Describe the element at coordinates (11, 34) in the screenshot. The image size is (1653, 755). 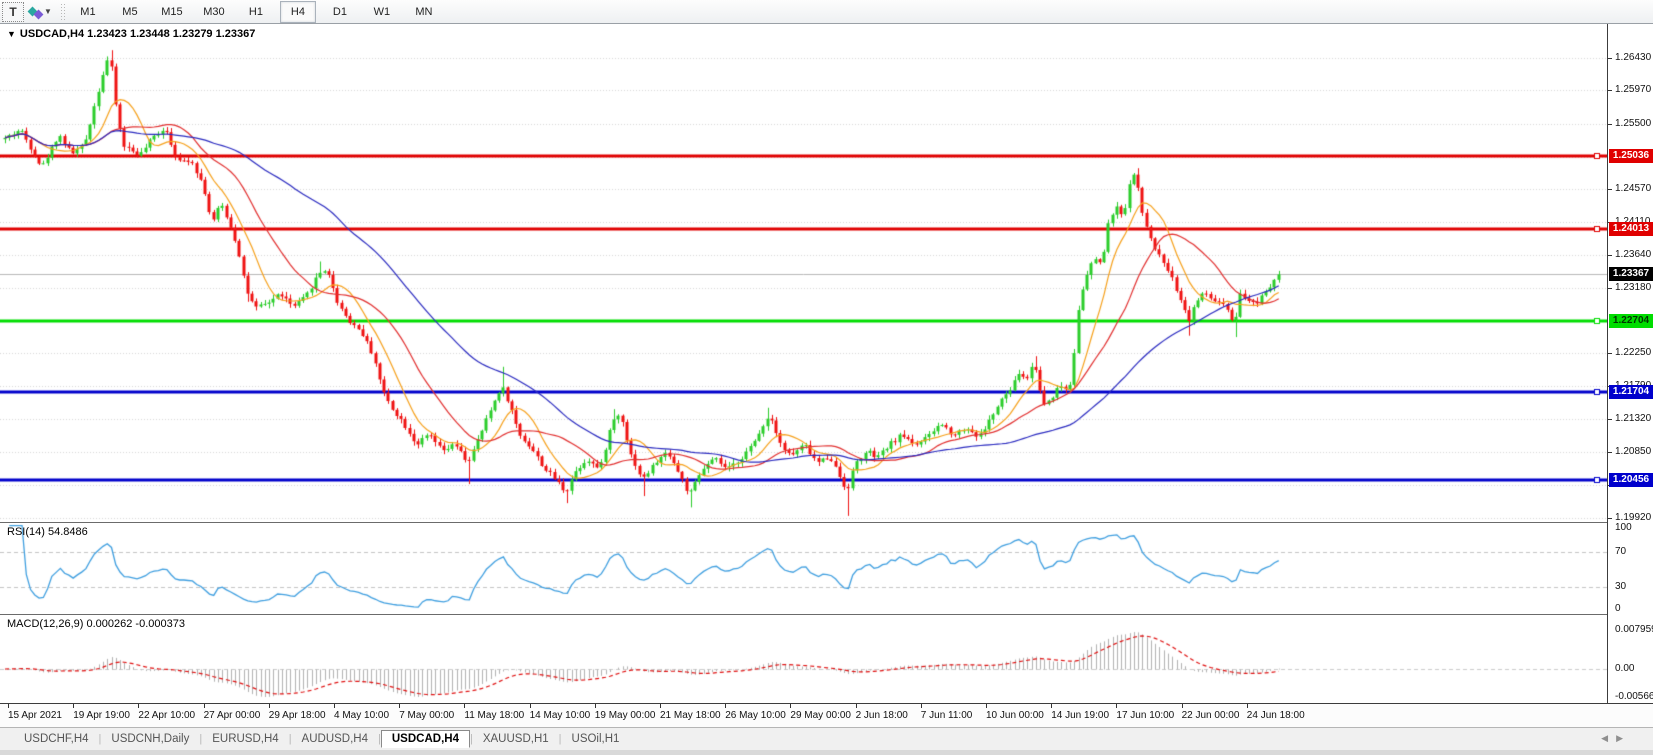
I see `symbol-caret-icon: ▼` at that location.